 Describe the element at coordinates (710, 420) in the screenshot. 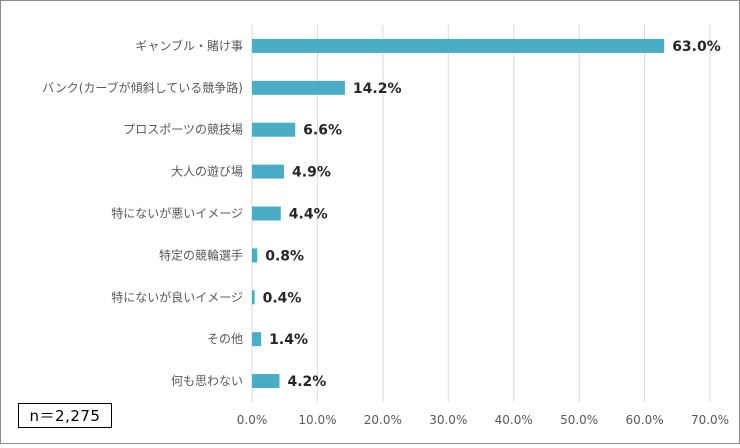

I see `x-tick-label: 70.0%` at that location.